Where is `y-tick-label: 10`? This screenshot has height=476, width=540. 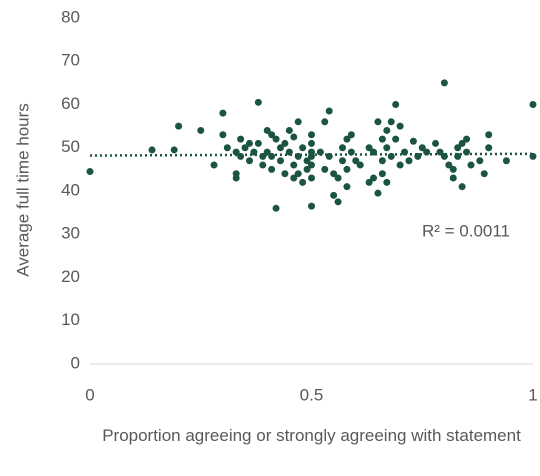
y-tick-label: 10 is located at coordinates (70, 319).